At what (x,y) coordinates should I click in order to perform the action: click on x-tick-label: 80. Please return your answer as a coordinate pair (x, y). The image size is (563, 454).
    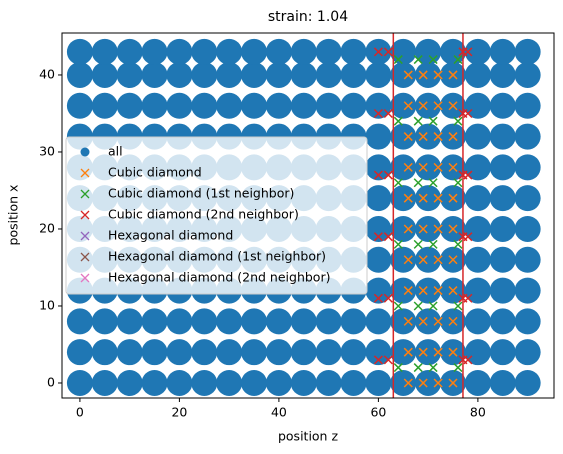
    Looking at the image, I should click on (478, 412).